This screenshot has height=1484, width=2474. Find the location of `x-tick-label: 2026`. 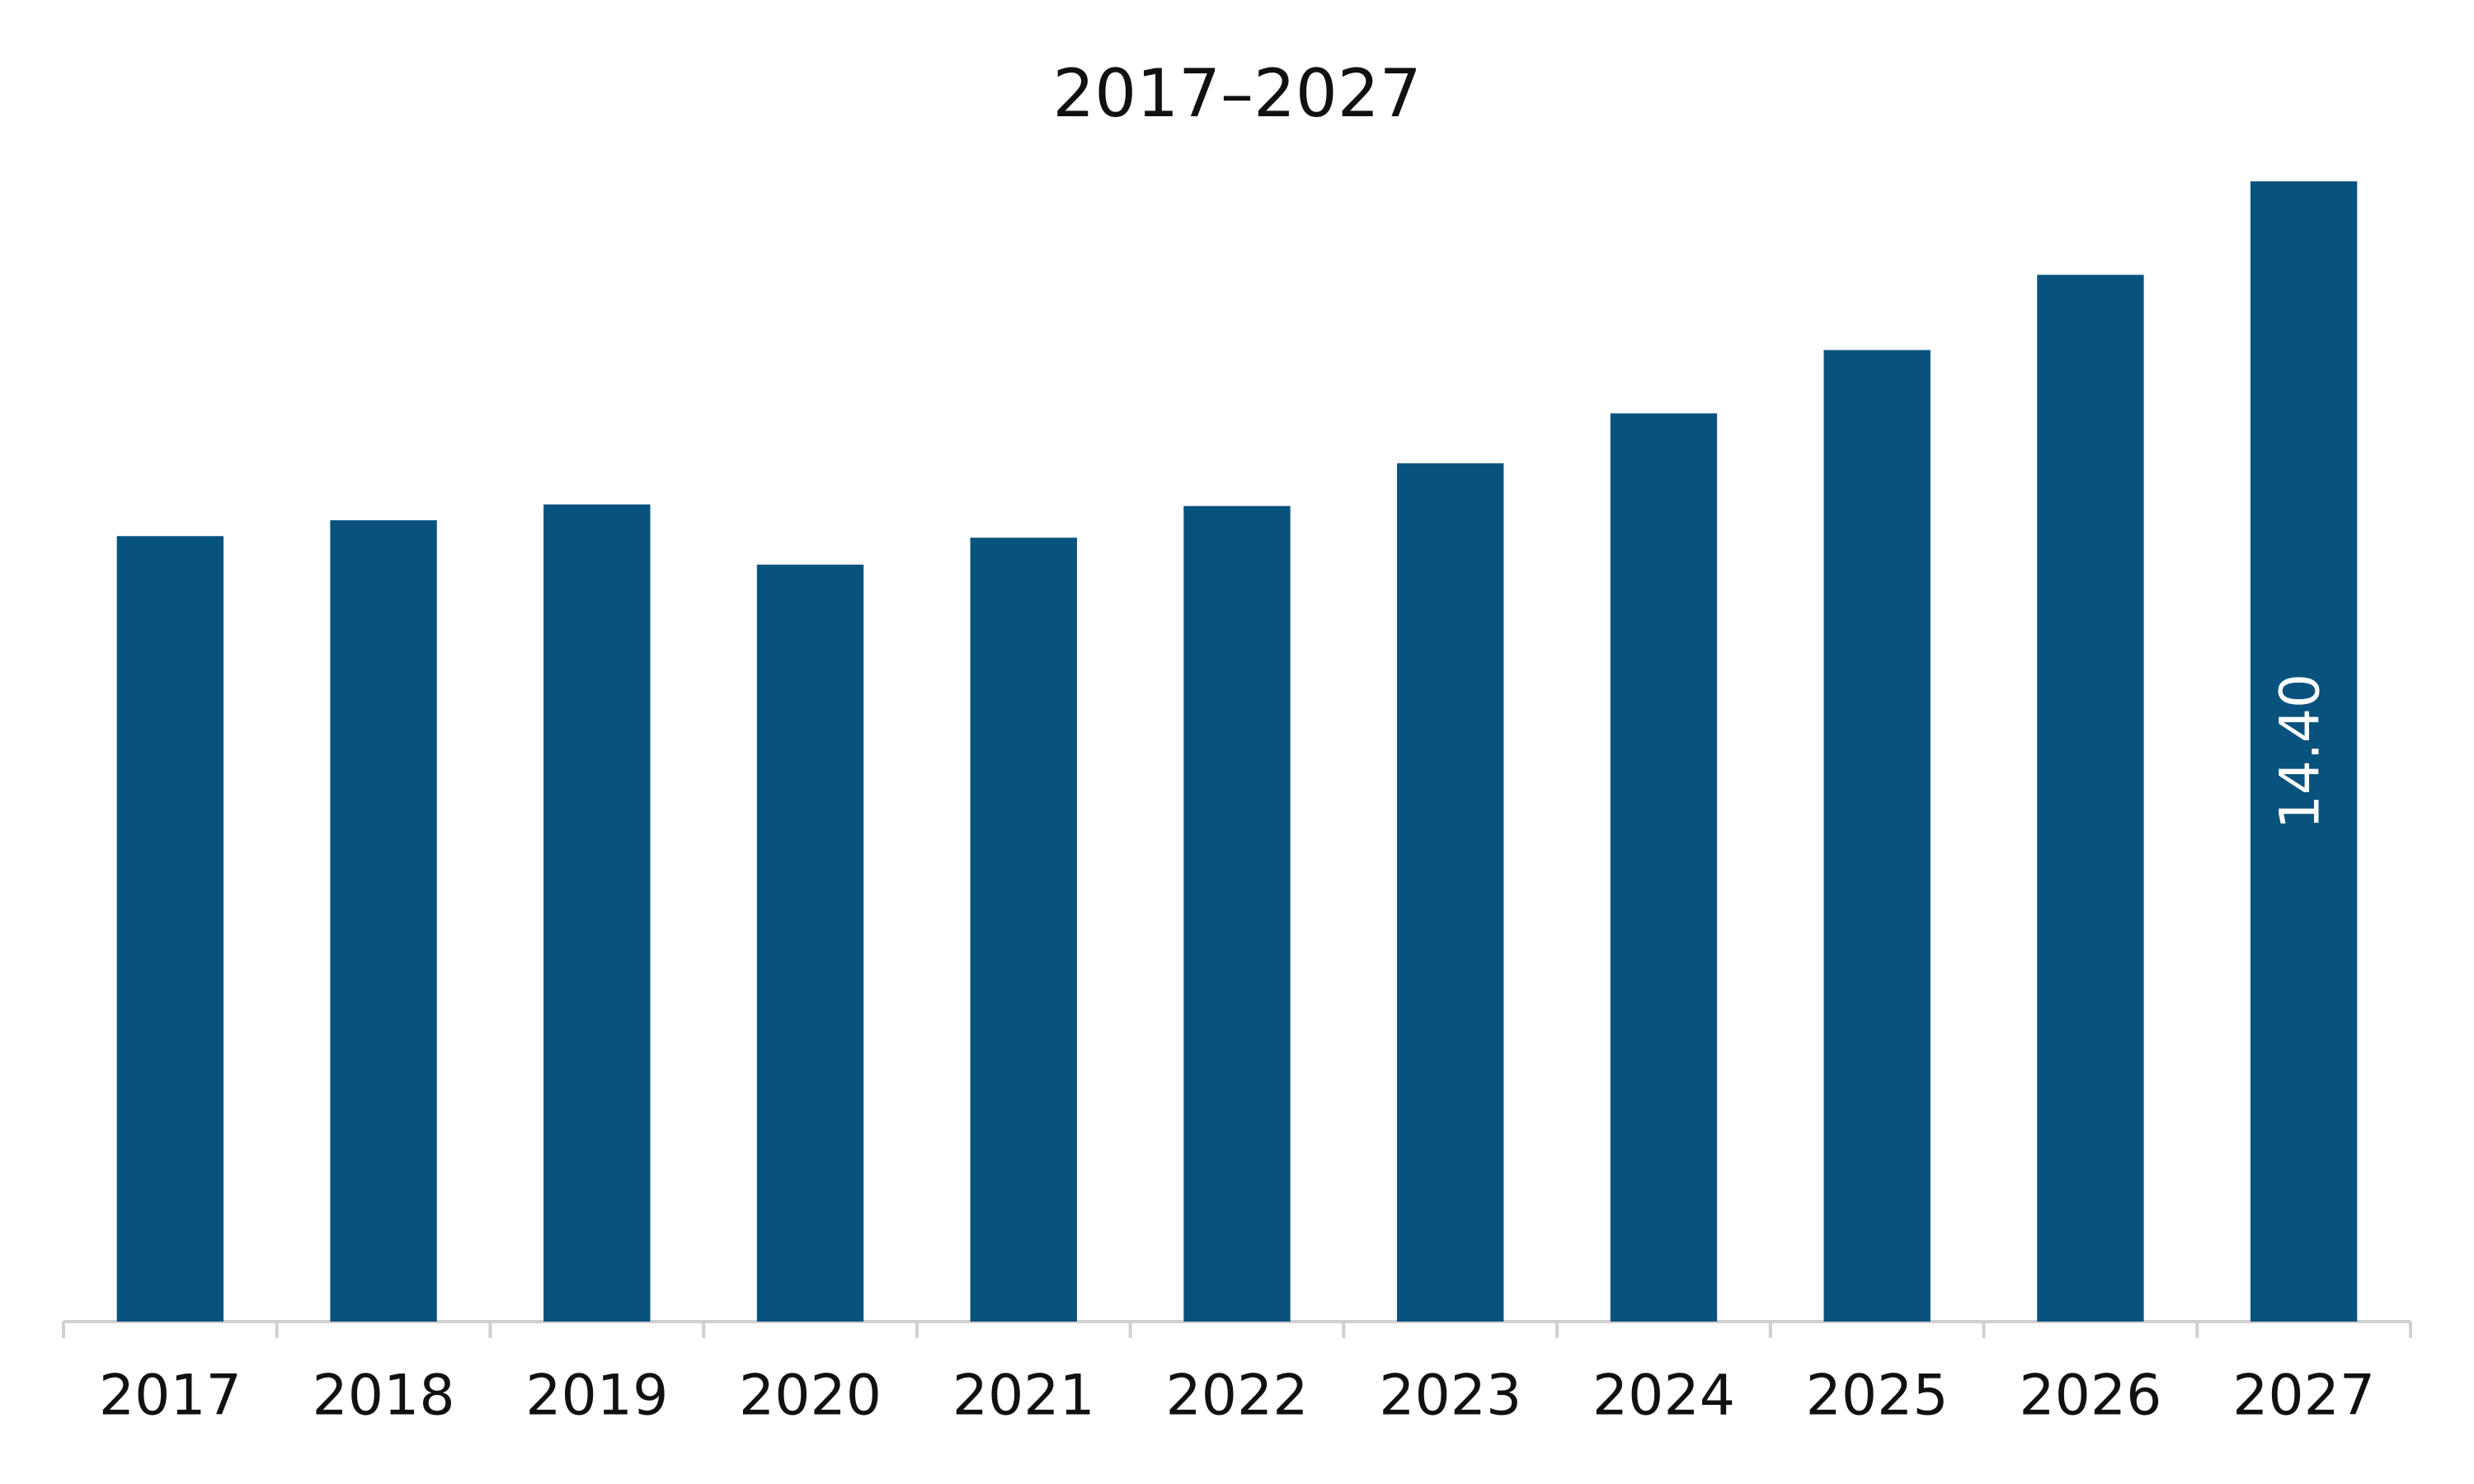

x-tick-label: 2026 is located at coordinates (2090, 1396).